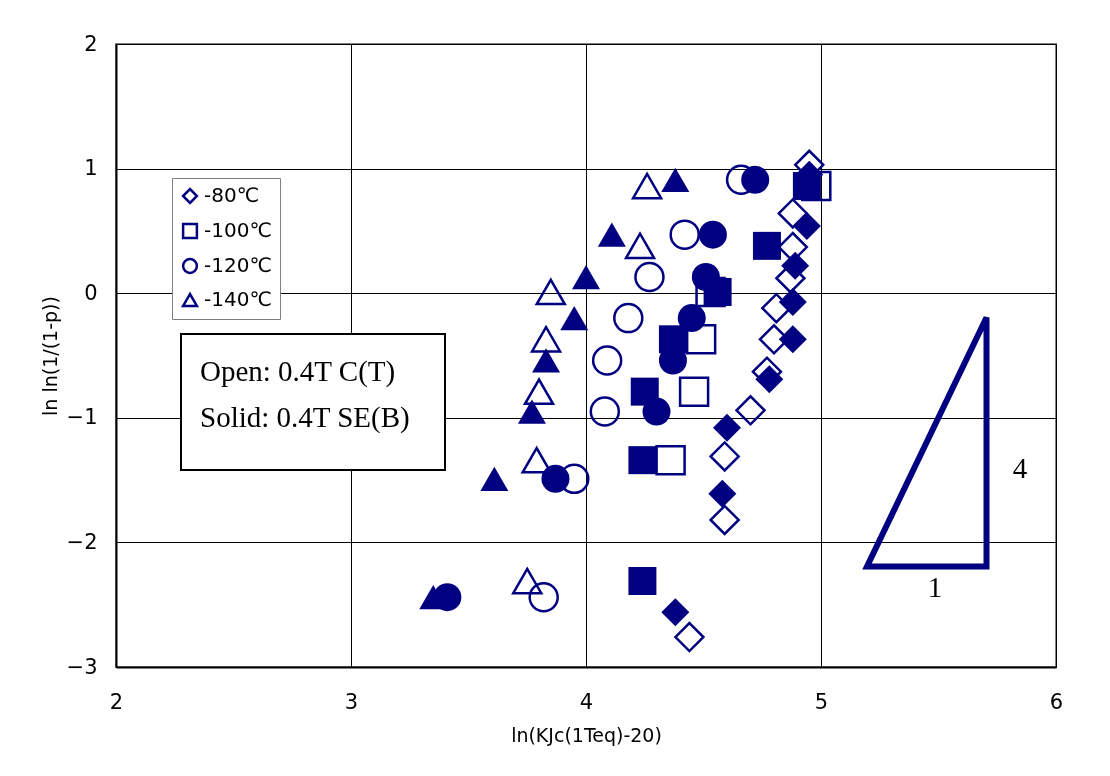 The image size is (1110, 776). What do you see at coordinates (91, 168) in the screenshot?
I see `y-tick-label: 1` at bounding box center [91, 168].